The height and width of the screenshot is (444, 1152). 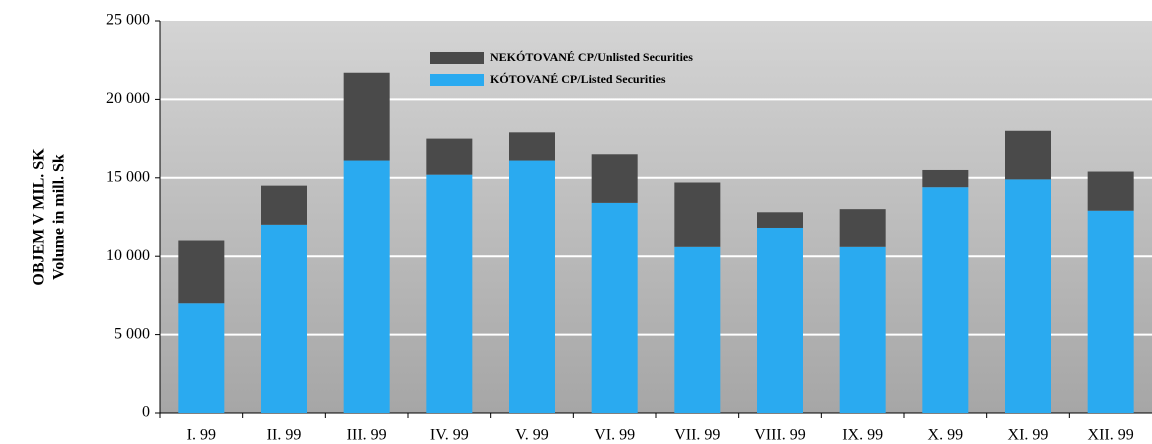 I want to click on x-tick-label: VI. 99, so click(x=614, y=435).